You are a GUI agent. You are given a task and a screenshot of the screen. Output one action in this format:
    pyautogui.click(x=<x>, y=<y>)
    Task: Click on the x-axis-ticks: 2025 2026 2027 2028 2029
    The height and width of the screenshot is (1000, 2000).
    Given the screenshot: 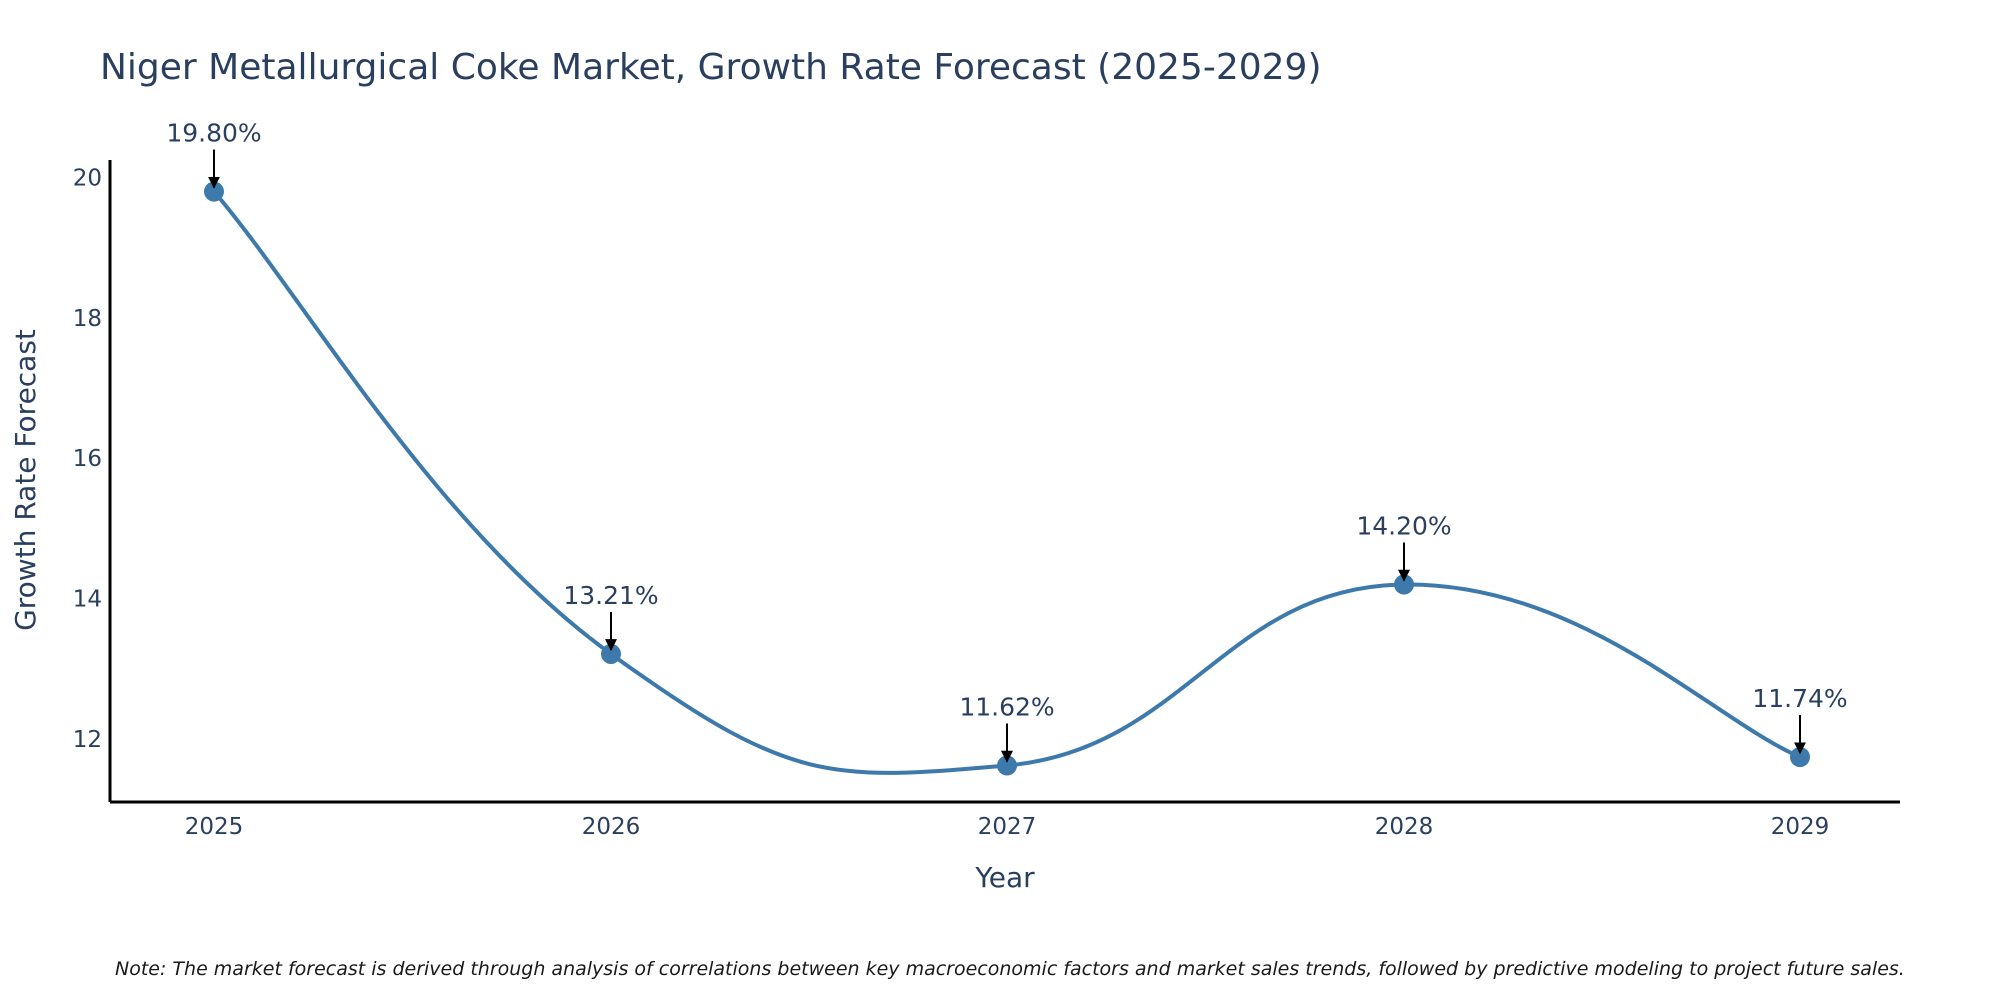 What is the action you would take?
    pyautogui.click(x=1007, y=827)
    